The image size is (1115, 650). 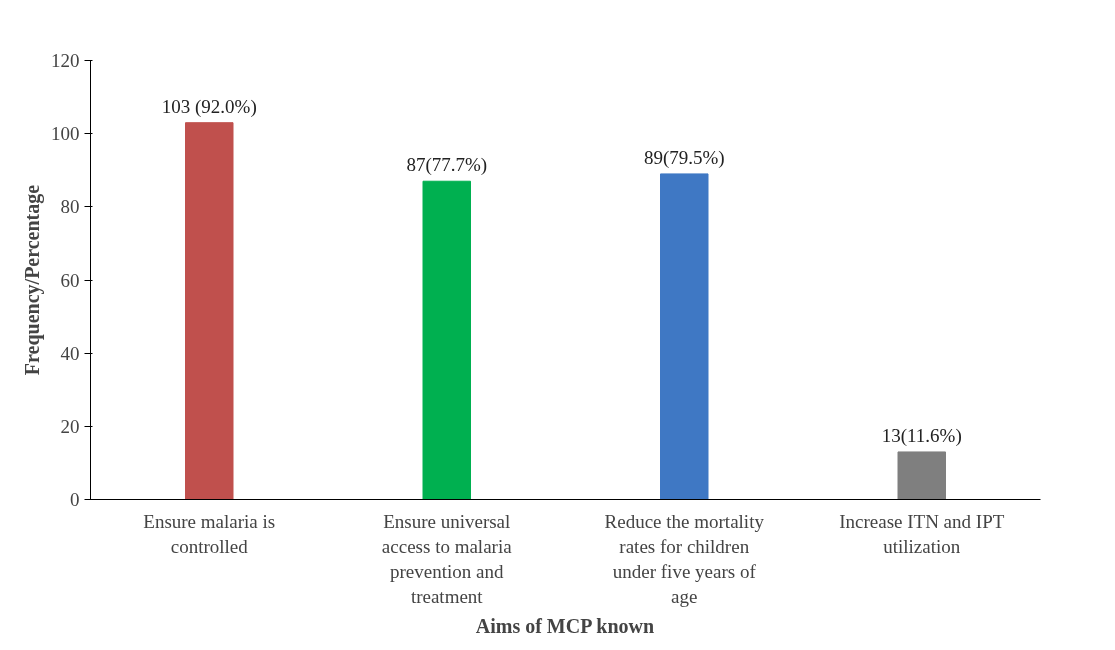 What do you see at coordinates (70, 353) in the screenshot?
I see `y-tick-label: 40` at bounding box center [70, 353].